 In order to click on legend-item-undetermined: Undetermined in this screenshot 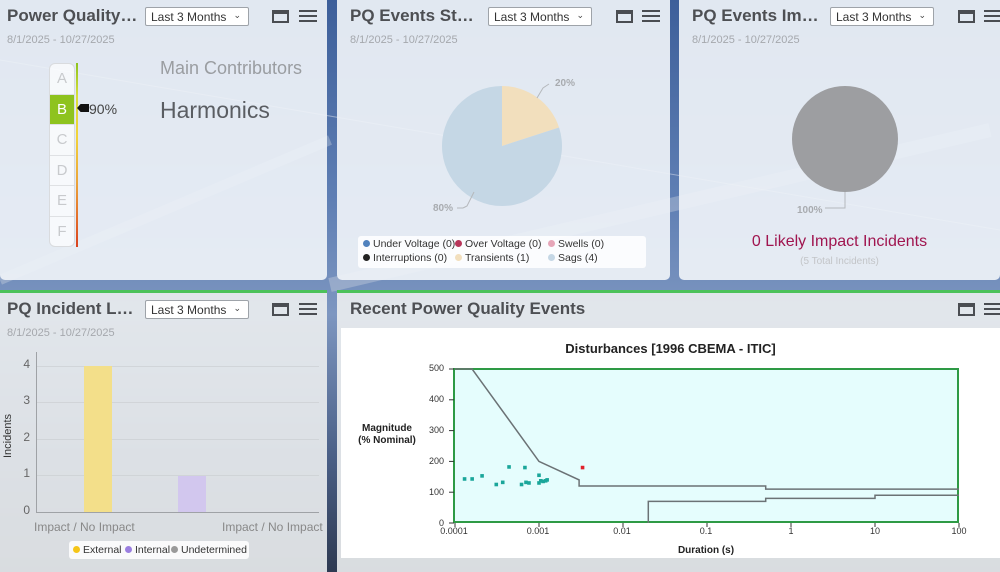, I will do `click(209, 550)`.